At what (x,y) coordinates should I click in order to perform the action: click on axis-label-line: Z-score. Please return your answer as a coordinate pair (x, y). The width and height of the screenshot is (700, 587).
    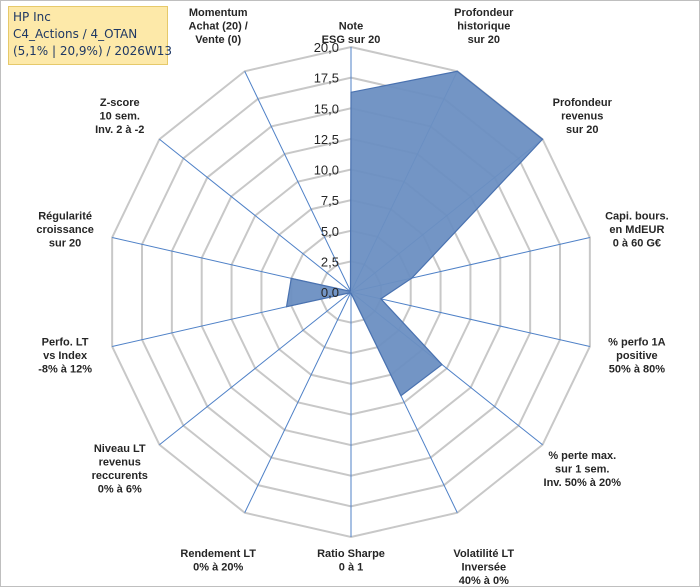
    Looking at the image, I should click on (120, 103).